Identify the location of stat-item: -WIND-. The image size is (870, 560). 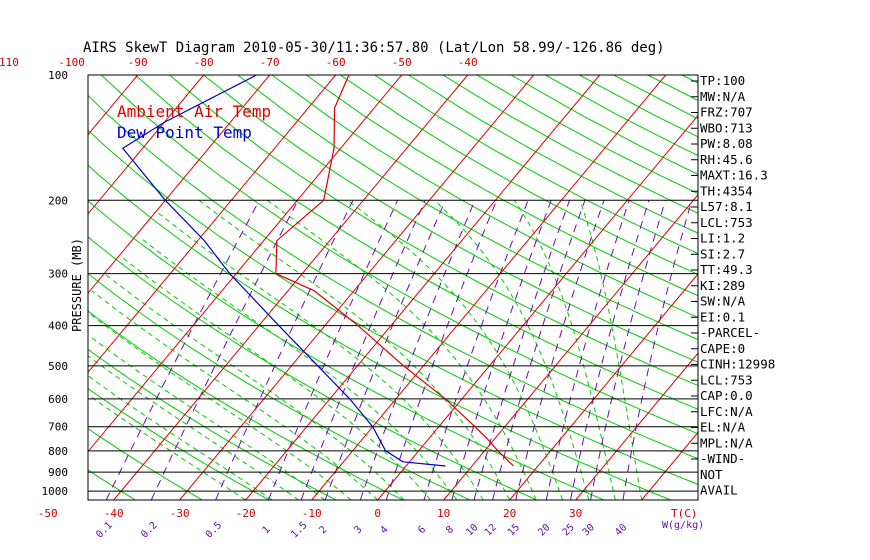
(722, 458).